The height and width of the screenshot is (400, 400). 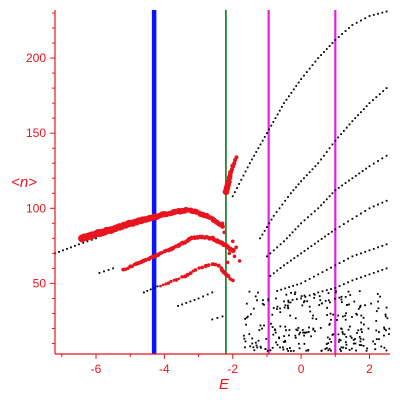 I want to click on x-axis-label: E, so click(x=224, y=384).